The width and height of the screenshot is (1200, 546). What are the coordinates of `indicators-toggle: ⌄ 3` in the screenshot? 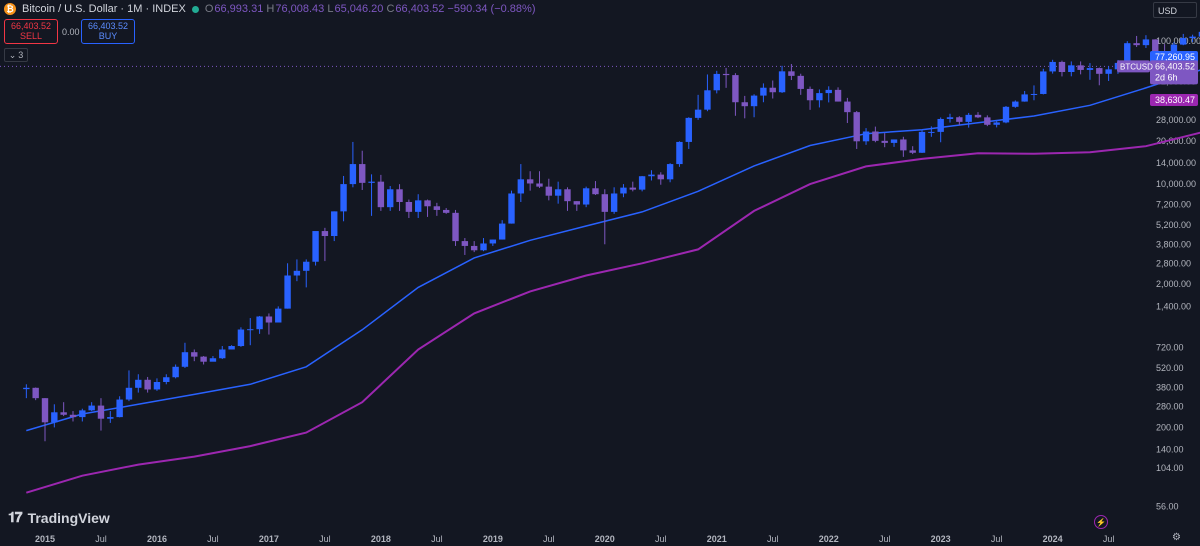 It's located at (16, 55).